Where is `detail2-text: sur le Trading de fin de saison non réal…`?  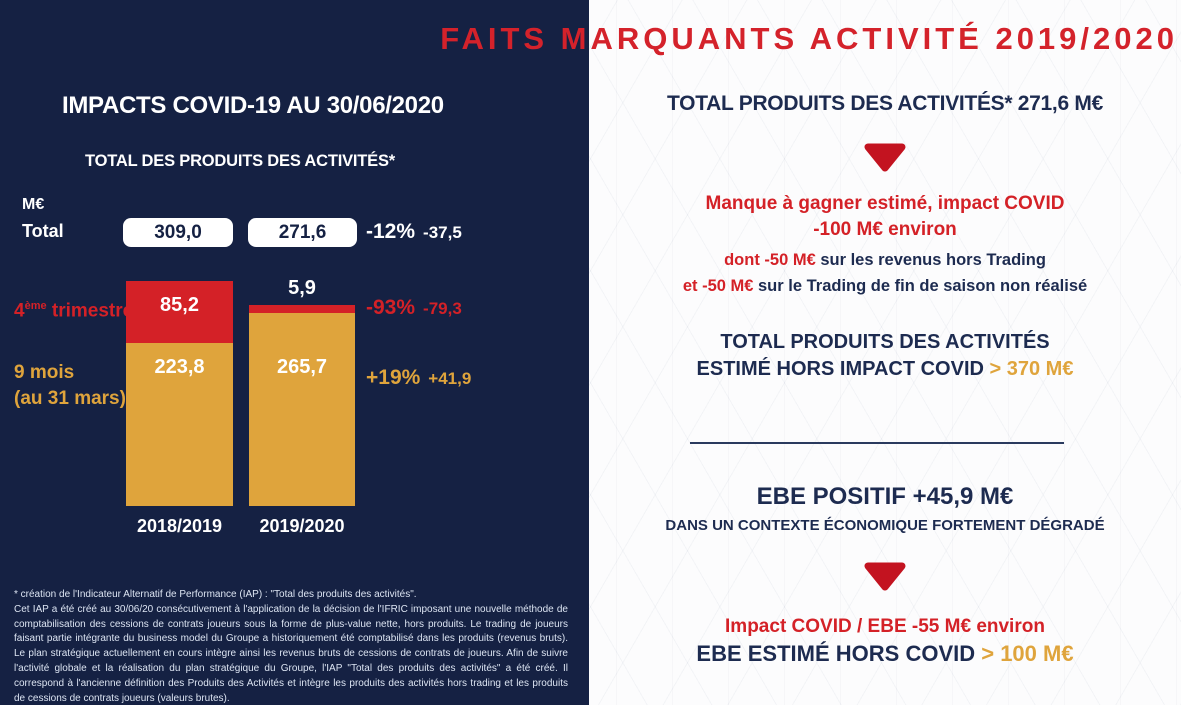 detail2-text: sur le Trading de fin de saison non réal… is located at coordinates (920, 286).